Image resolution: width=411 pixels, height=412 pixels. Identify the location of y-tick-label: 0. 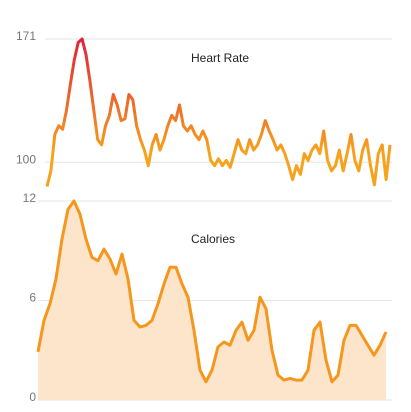
(32, 397).